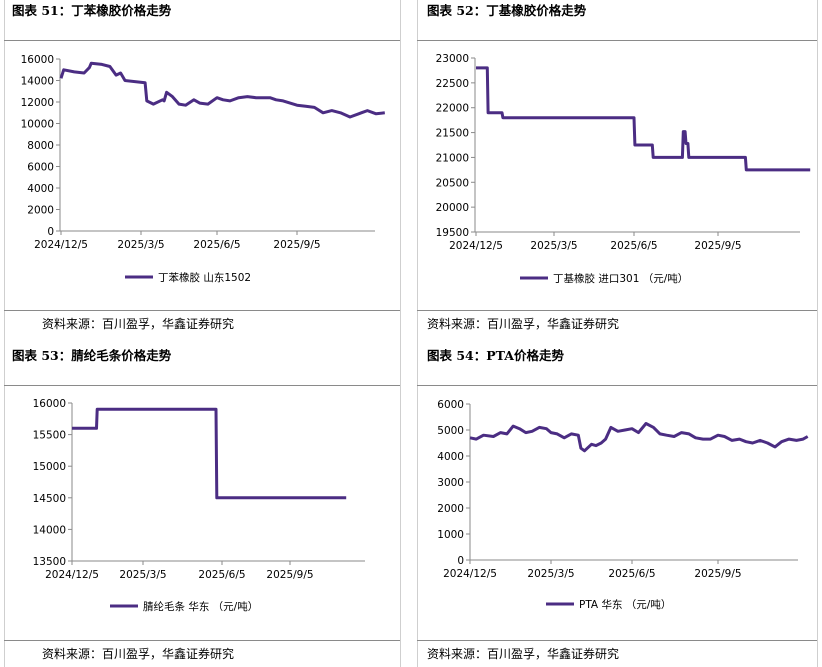 This screenshot has height=667, width=822. What do you see at coordinates (49, 499) in the screenshot?
I see `y-tick-label: 14500` at bounding box center [49, 499].